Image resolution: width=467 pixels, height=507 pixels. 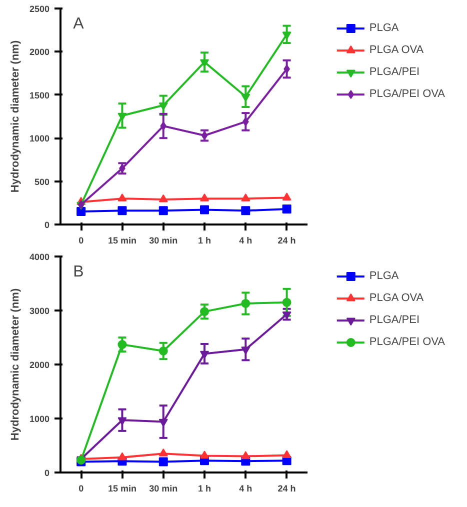 I want to click on y-tick-label: 500, so click(x=42, y=181).